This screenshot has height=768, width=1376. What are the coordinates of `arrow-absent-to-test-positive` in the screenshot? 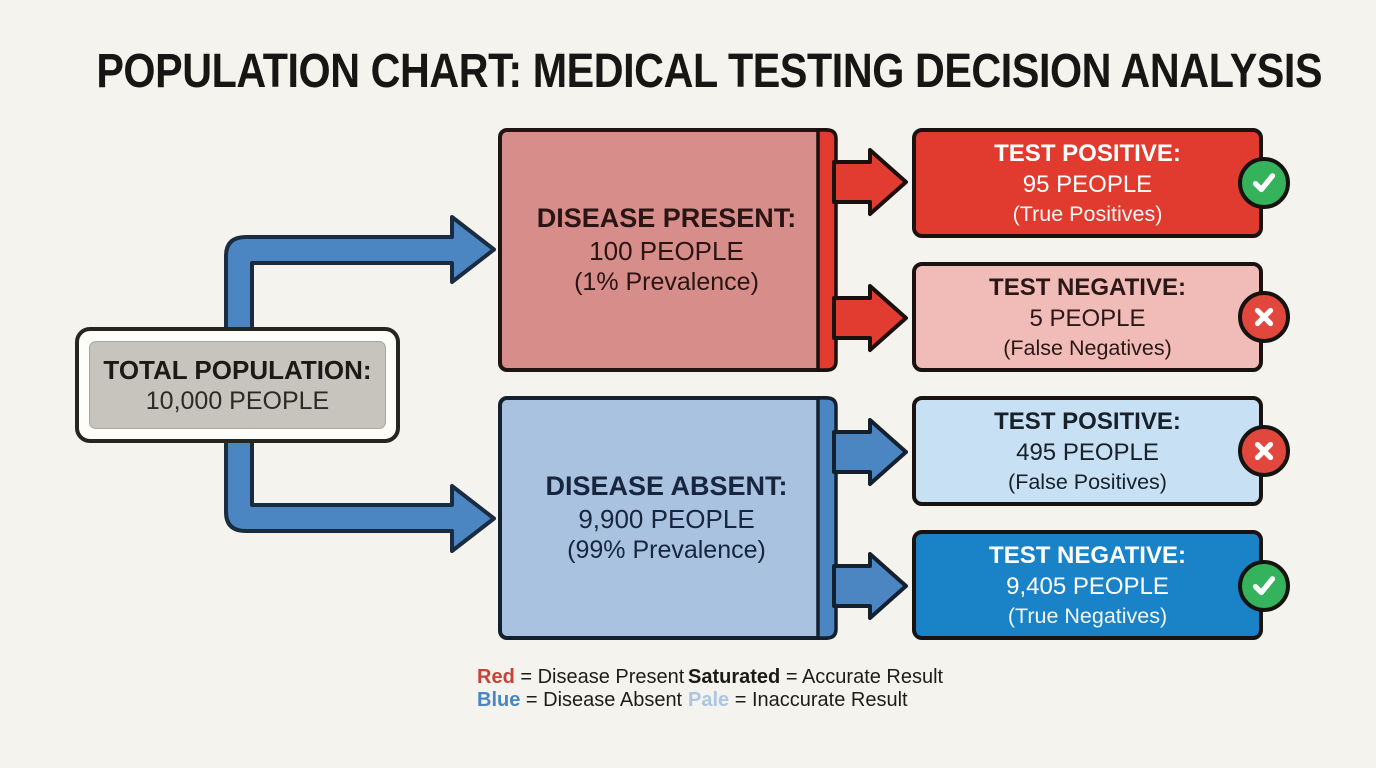 It's located at (870, 452).